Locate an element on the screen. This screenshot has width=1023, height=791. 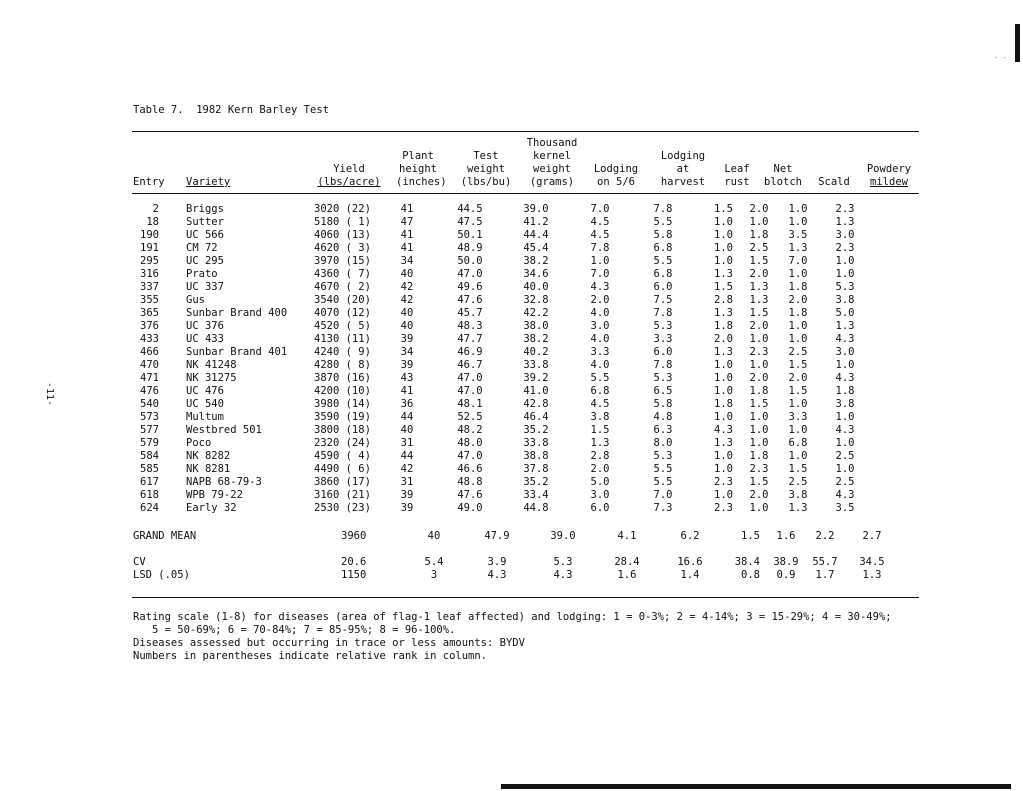
cell-yield: 3860 (17) is located at coordinates (342, 482).